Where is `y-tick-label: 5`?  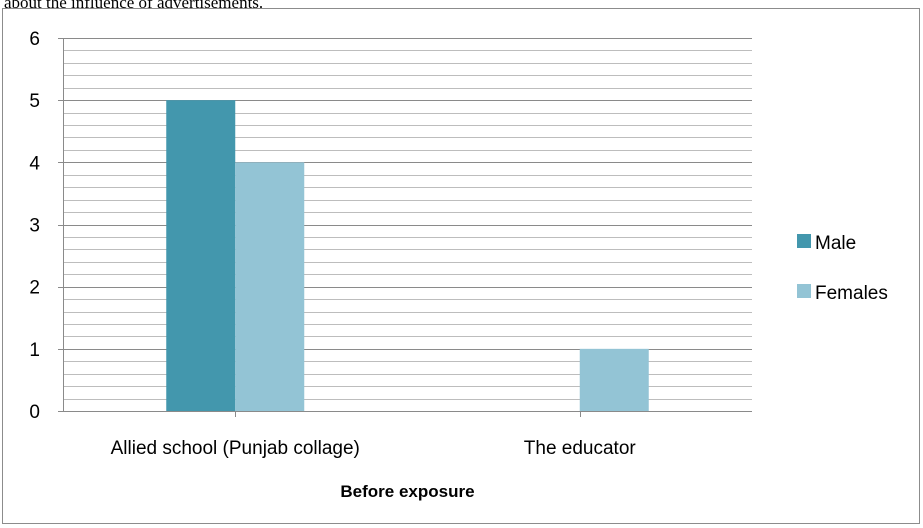
y-tick-label: 5 is located at coordinates (34, 101).